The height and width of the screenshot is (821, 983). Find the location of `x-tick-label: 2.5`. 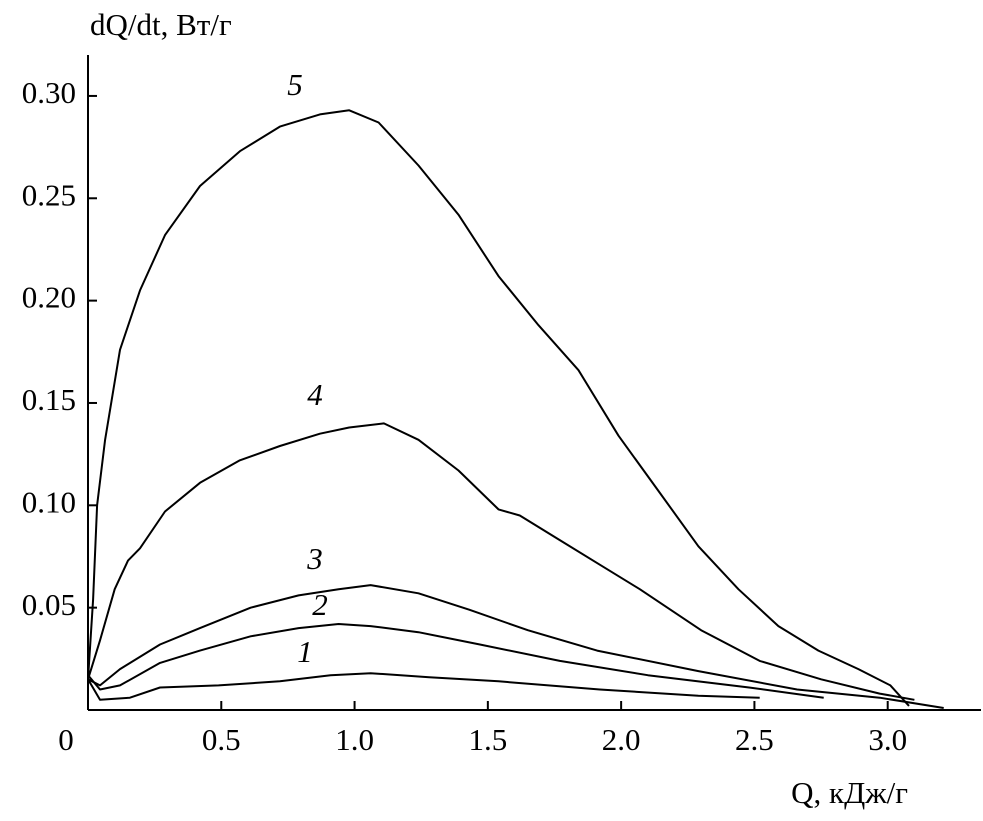

x-tick-label: 2.5 is located at coordinates (754, 739).